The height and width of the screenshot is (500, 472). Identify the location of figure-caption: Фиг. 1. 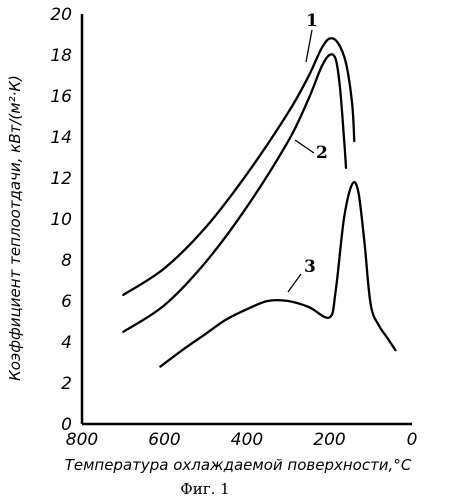
(204, 489).